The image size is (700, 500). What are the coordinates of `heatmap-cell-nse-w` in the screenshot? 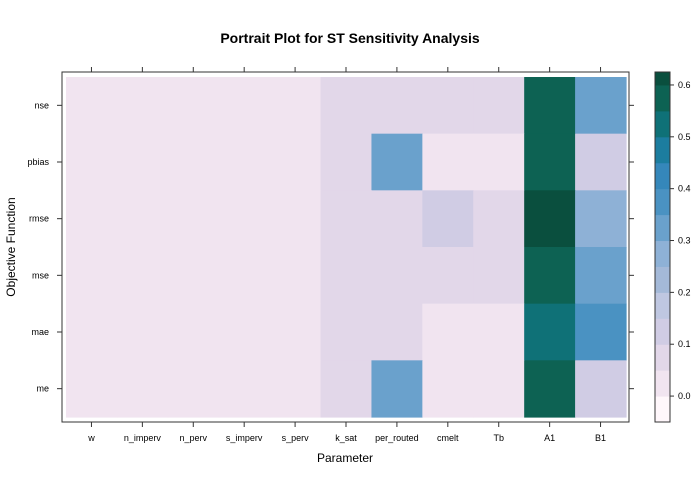 It's located at (92, 106).